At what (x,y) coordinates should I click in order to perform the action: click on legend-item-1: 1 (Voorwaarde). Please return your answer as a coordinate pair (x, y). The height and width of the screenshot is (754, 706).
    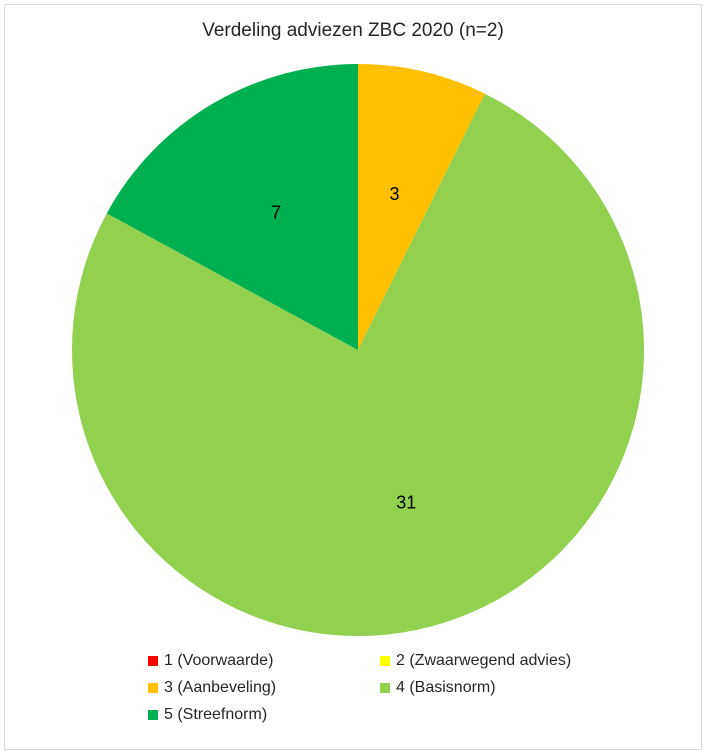
    Looking at the image, I should click on (210, 661).